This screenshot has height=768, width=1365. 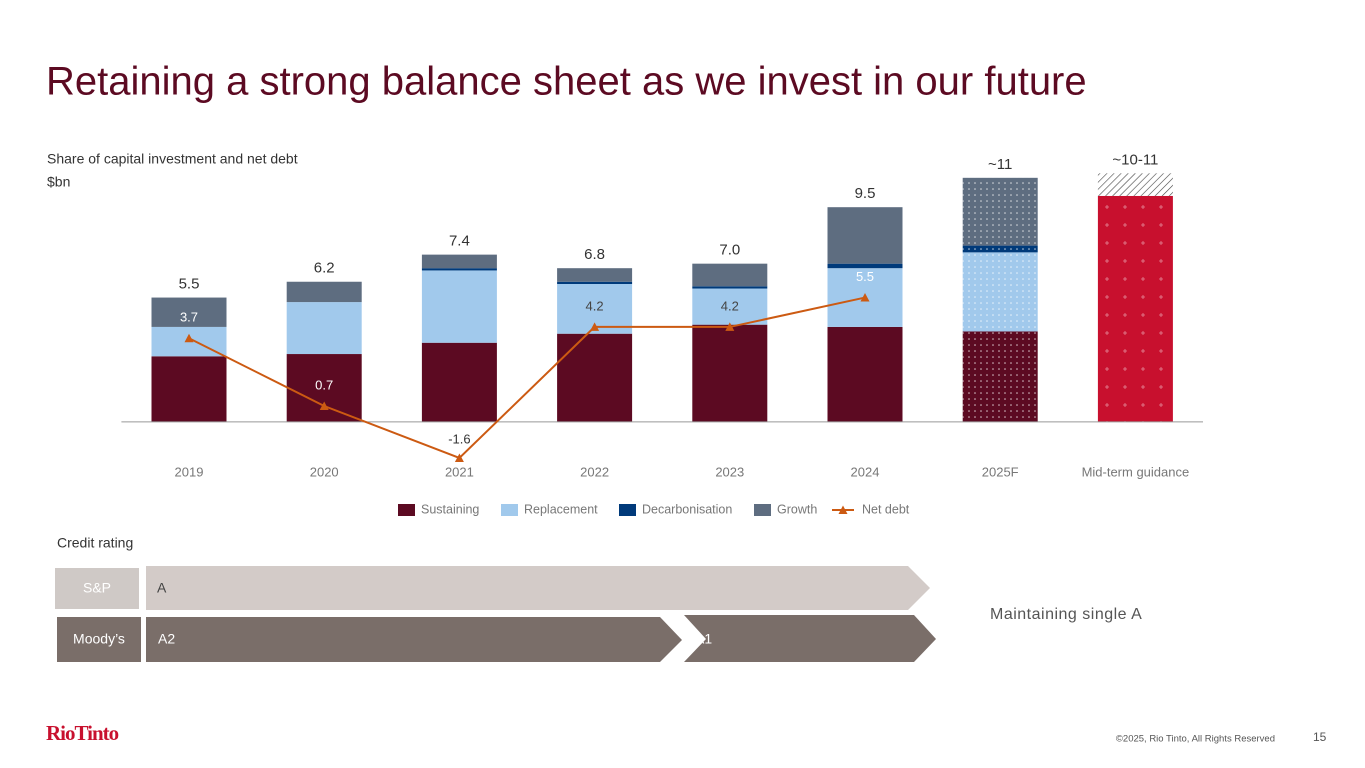 What do you see at coordinates (703, 639) in the screenshot?
I see `rating: A1` at bounding box center [703, 639].